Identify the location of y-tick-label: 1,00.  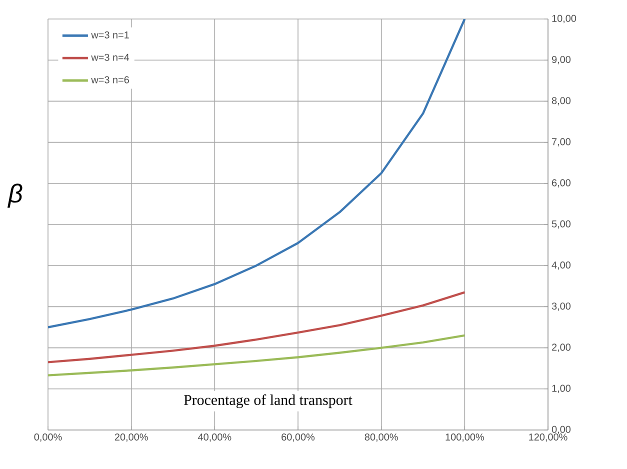
(561, 389).